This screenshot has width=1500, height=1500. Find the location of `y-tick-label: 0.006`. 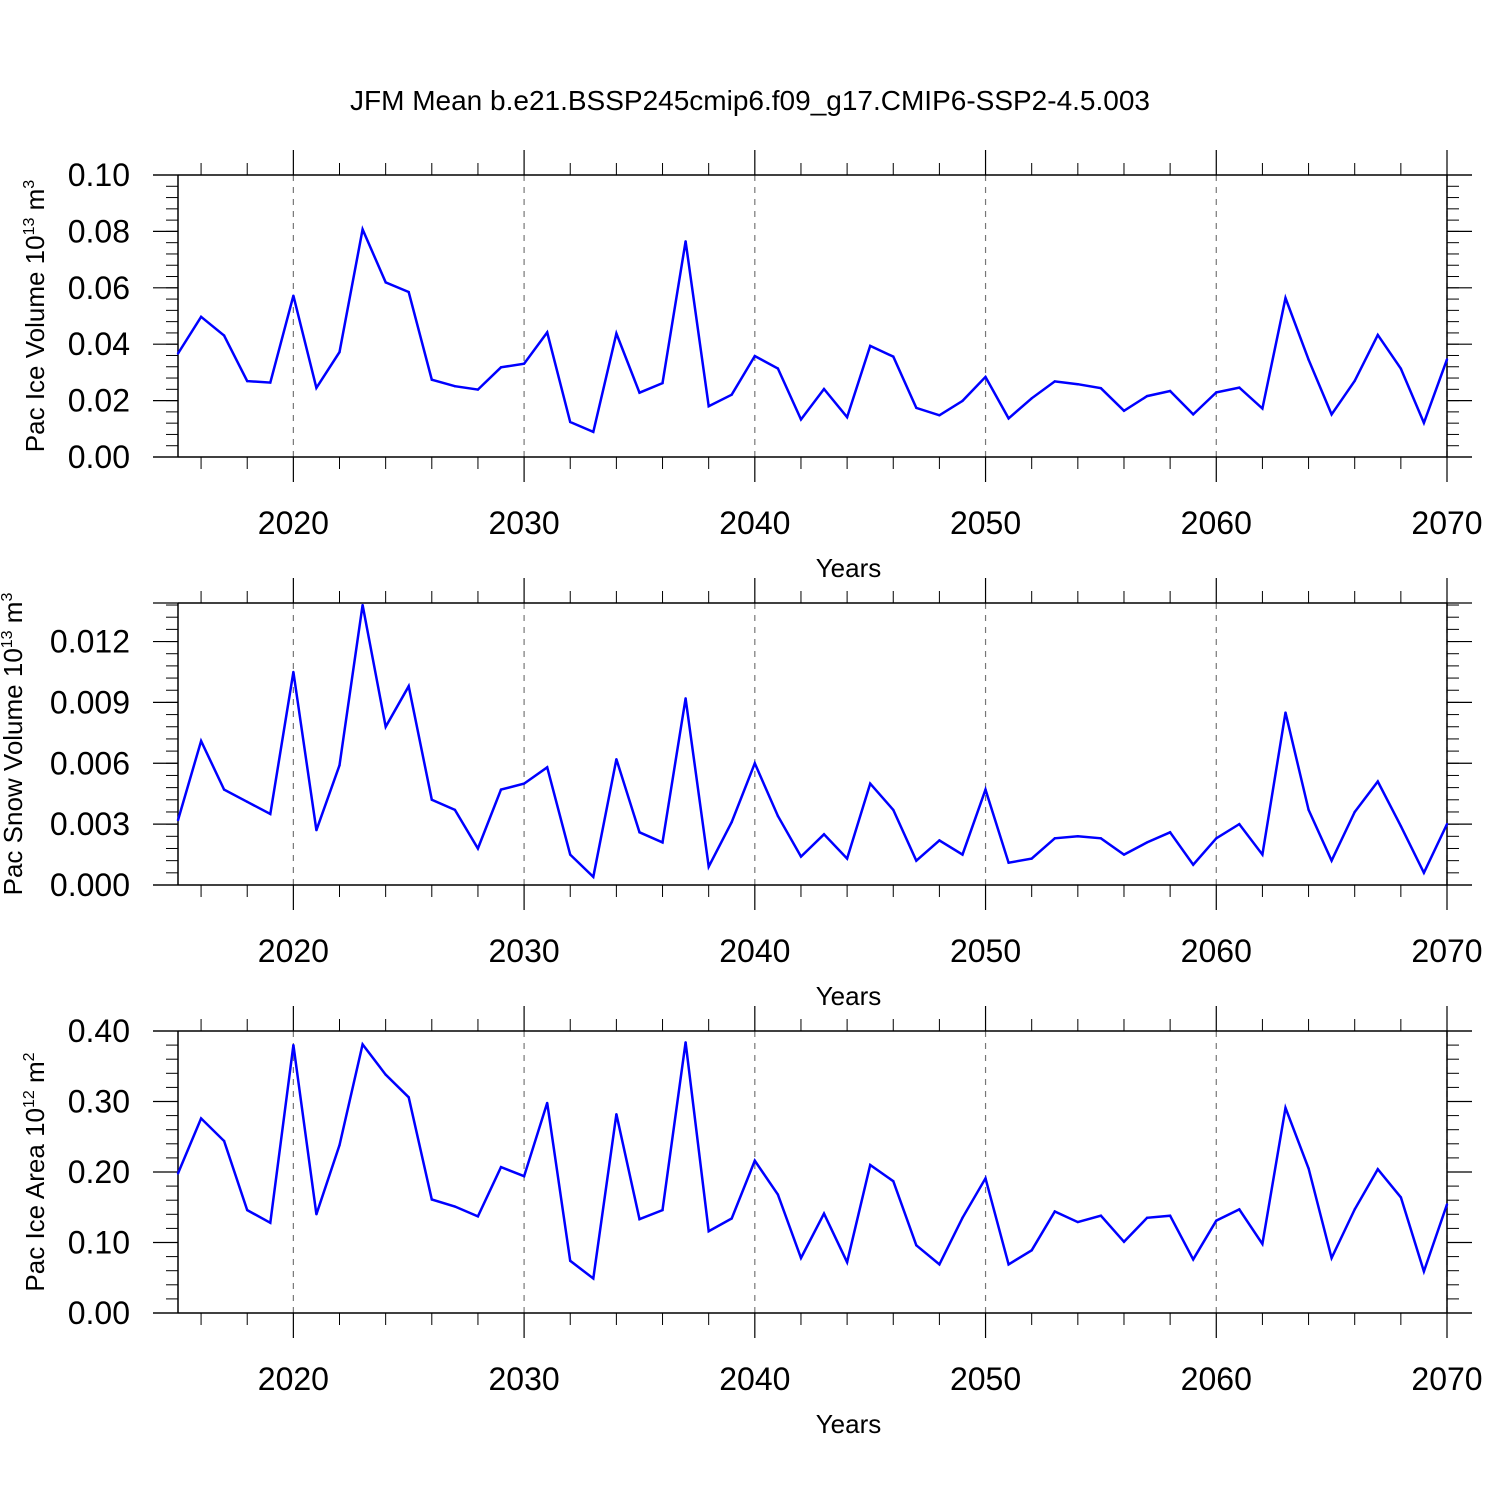

y-tick-label: 0.006 is located at coordinates (90, 763).